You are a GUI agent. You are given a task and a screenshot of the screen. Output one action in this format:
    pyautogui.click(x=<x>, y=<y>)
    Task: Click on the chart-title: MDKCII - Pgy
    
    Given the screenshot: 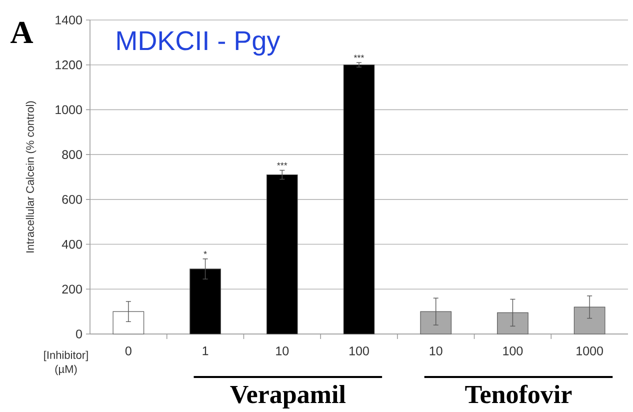 What is the action you would take?
    pyautogui.click(x=198, y=43)
    